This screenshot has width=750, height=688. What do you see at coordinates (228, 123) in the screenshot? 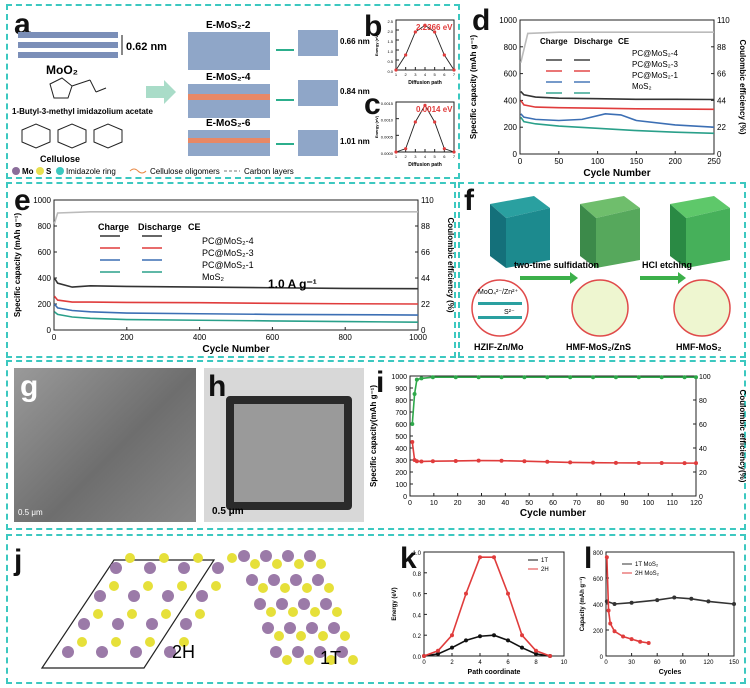
I see `sample-label-6: E-MoS₂-6` at bounding box center [228, 123].